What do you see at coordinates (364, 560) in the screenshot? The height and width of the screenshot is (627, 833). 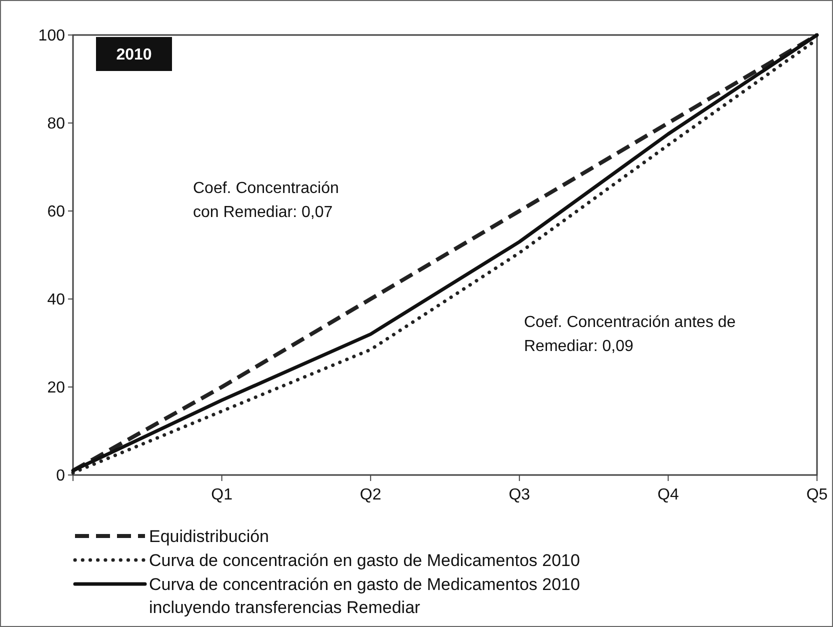 I see `legend-label: Curva de concentración en gasto de Medicamentos 2010` at bounding box center [364, 560].